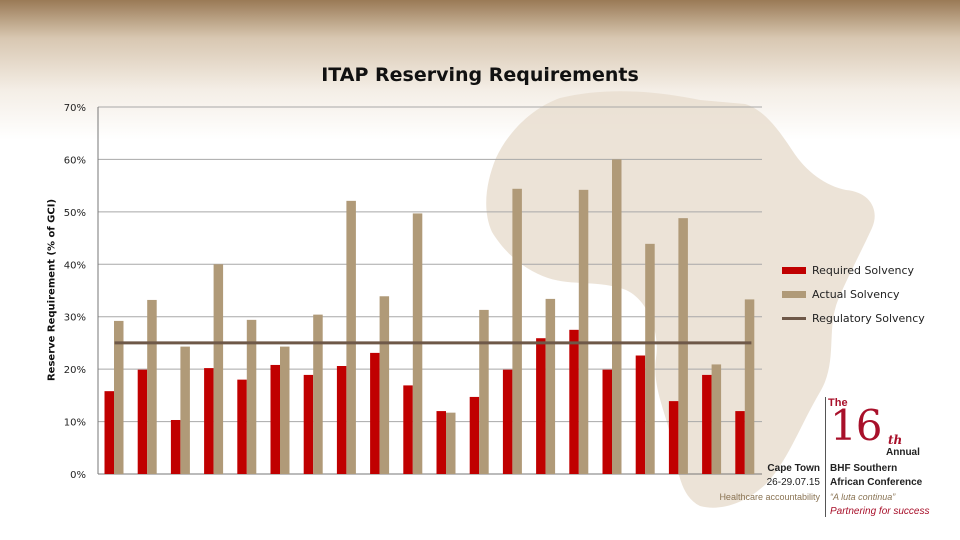  I want to click on branding-name-line1: BHF Southern, so click(864, 468).